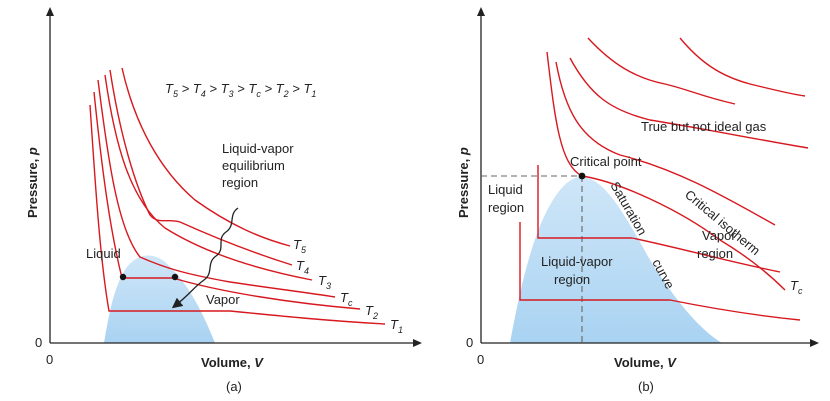 Image resolution: width=830 pixels, height=401 pixels. I want to click on isotherm-b-top1, so click(661, 71).